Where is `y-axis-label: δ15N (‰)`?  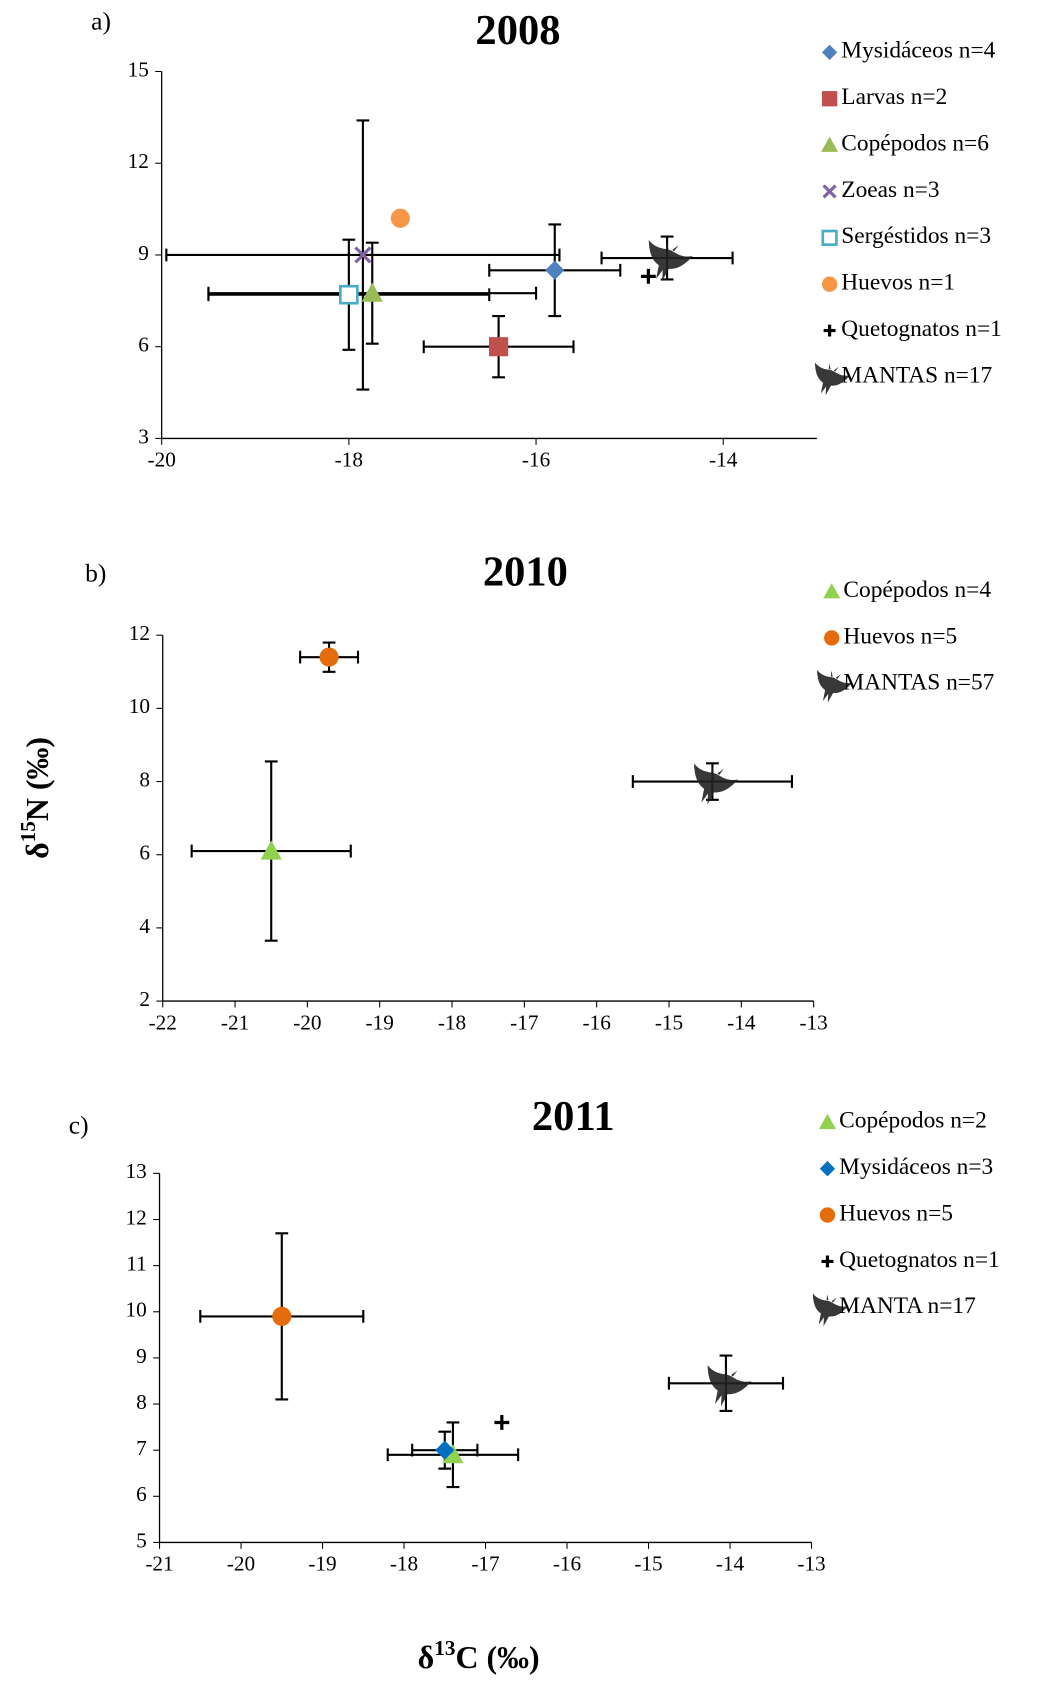 y-axis-label: δ15N (‰) is located at coordinates (35, 798).